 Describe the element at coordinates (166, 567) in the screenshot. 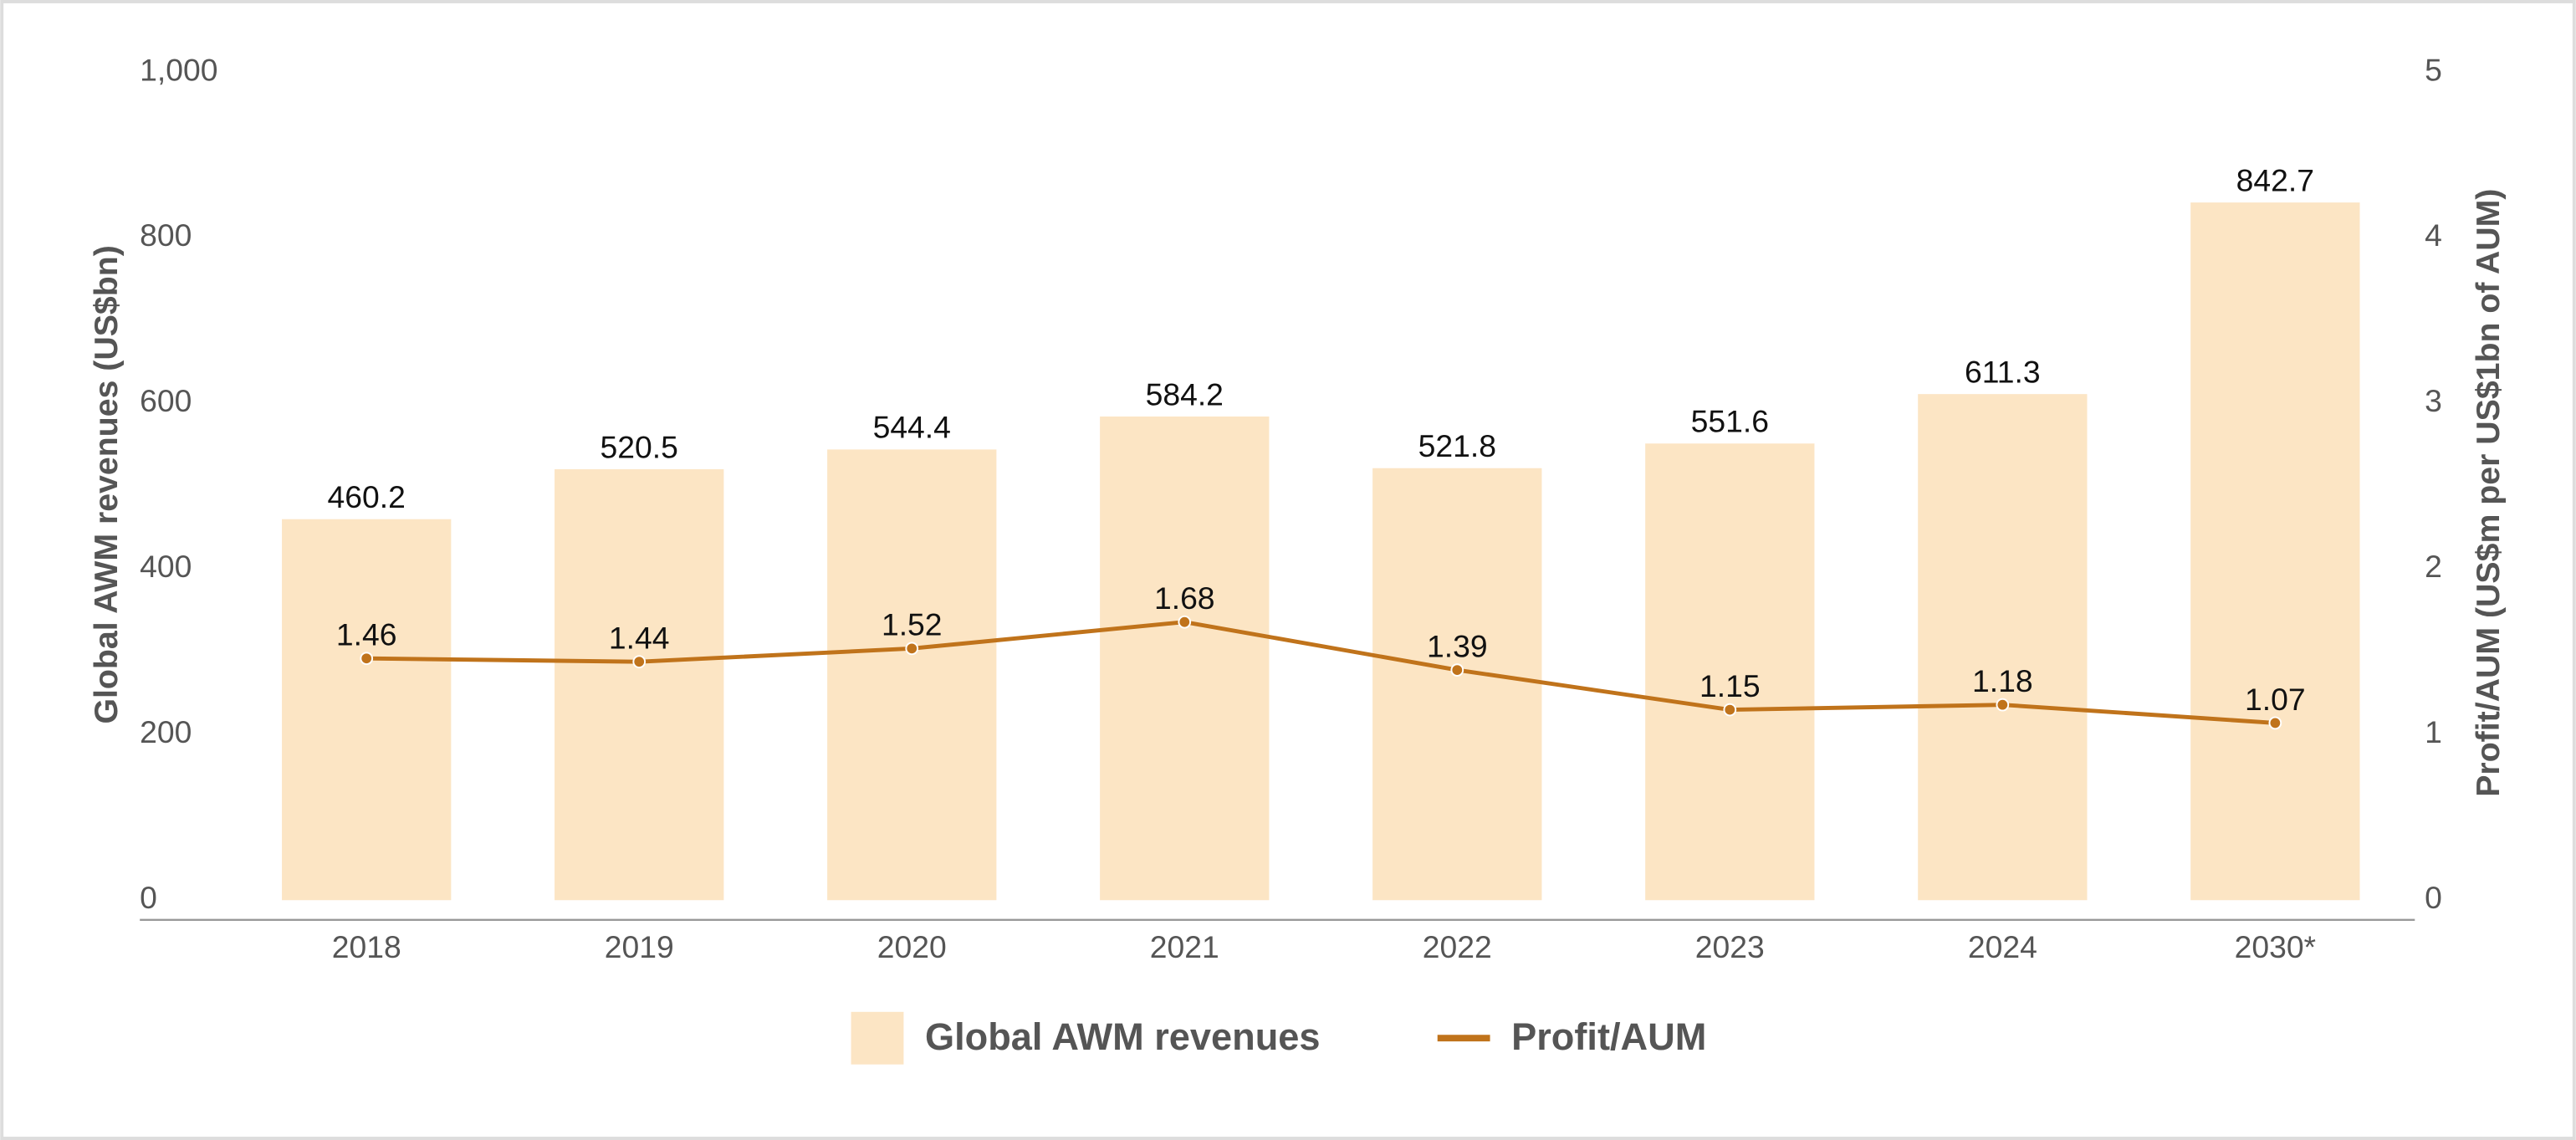

I see `y-tick-label: 400` at that location.